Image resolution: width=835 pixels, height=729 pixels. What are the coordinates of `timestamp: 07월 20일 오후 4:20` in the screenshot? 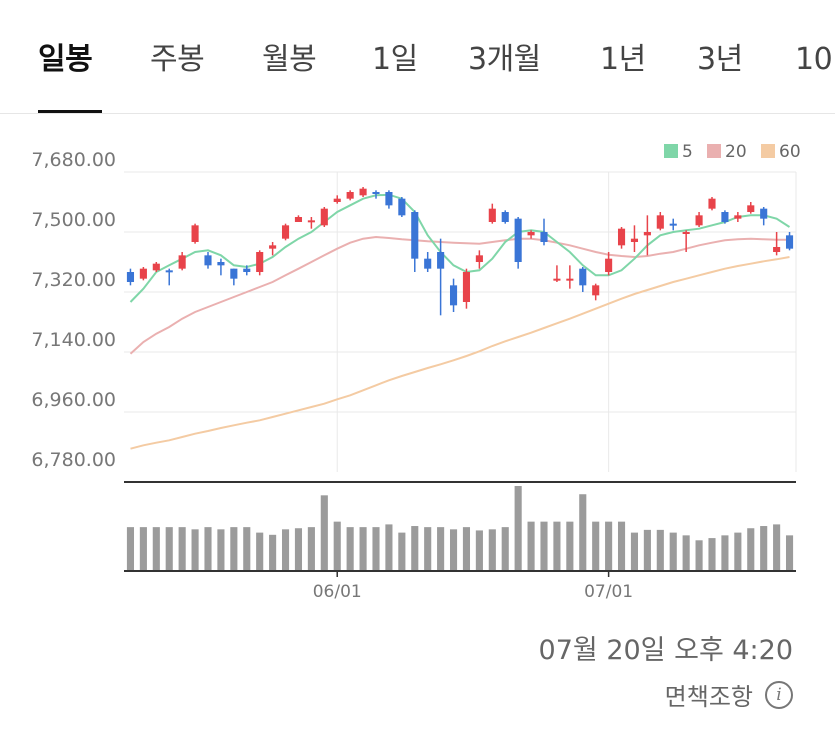 It's located at (665, 650).